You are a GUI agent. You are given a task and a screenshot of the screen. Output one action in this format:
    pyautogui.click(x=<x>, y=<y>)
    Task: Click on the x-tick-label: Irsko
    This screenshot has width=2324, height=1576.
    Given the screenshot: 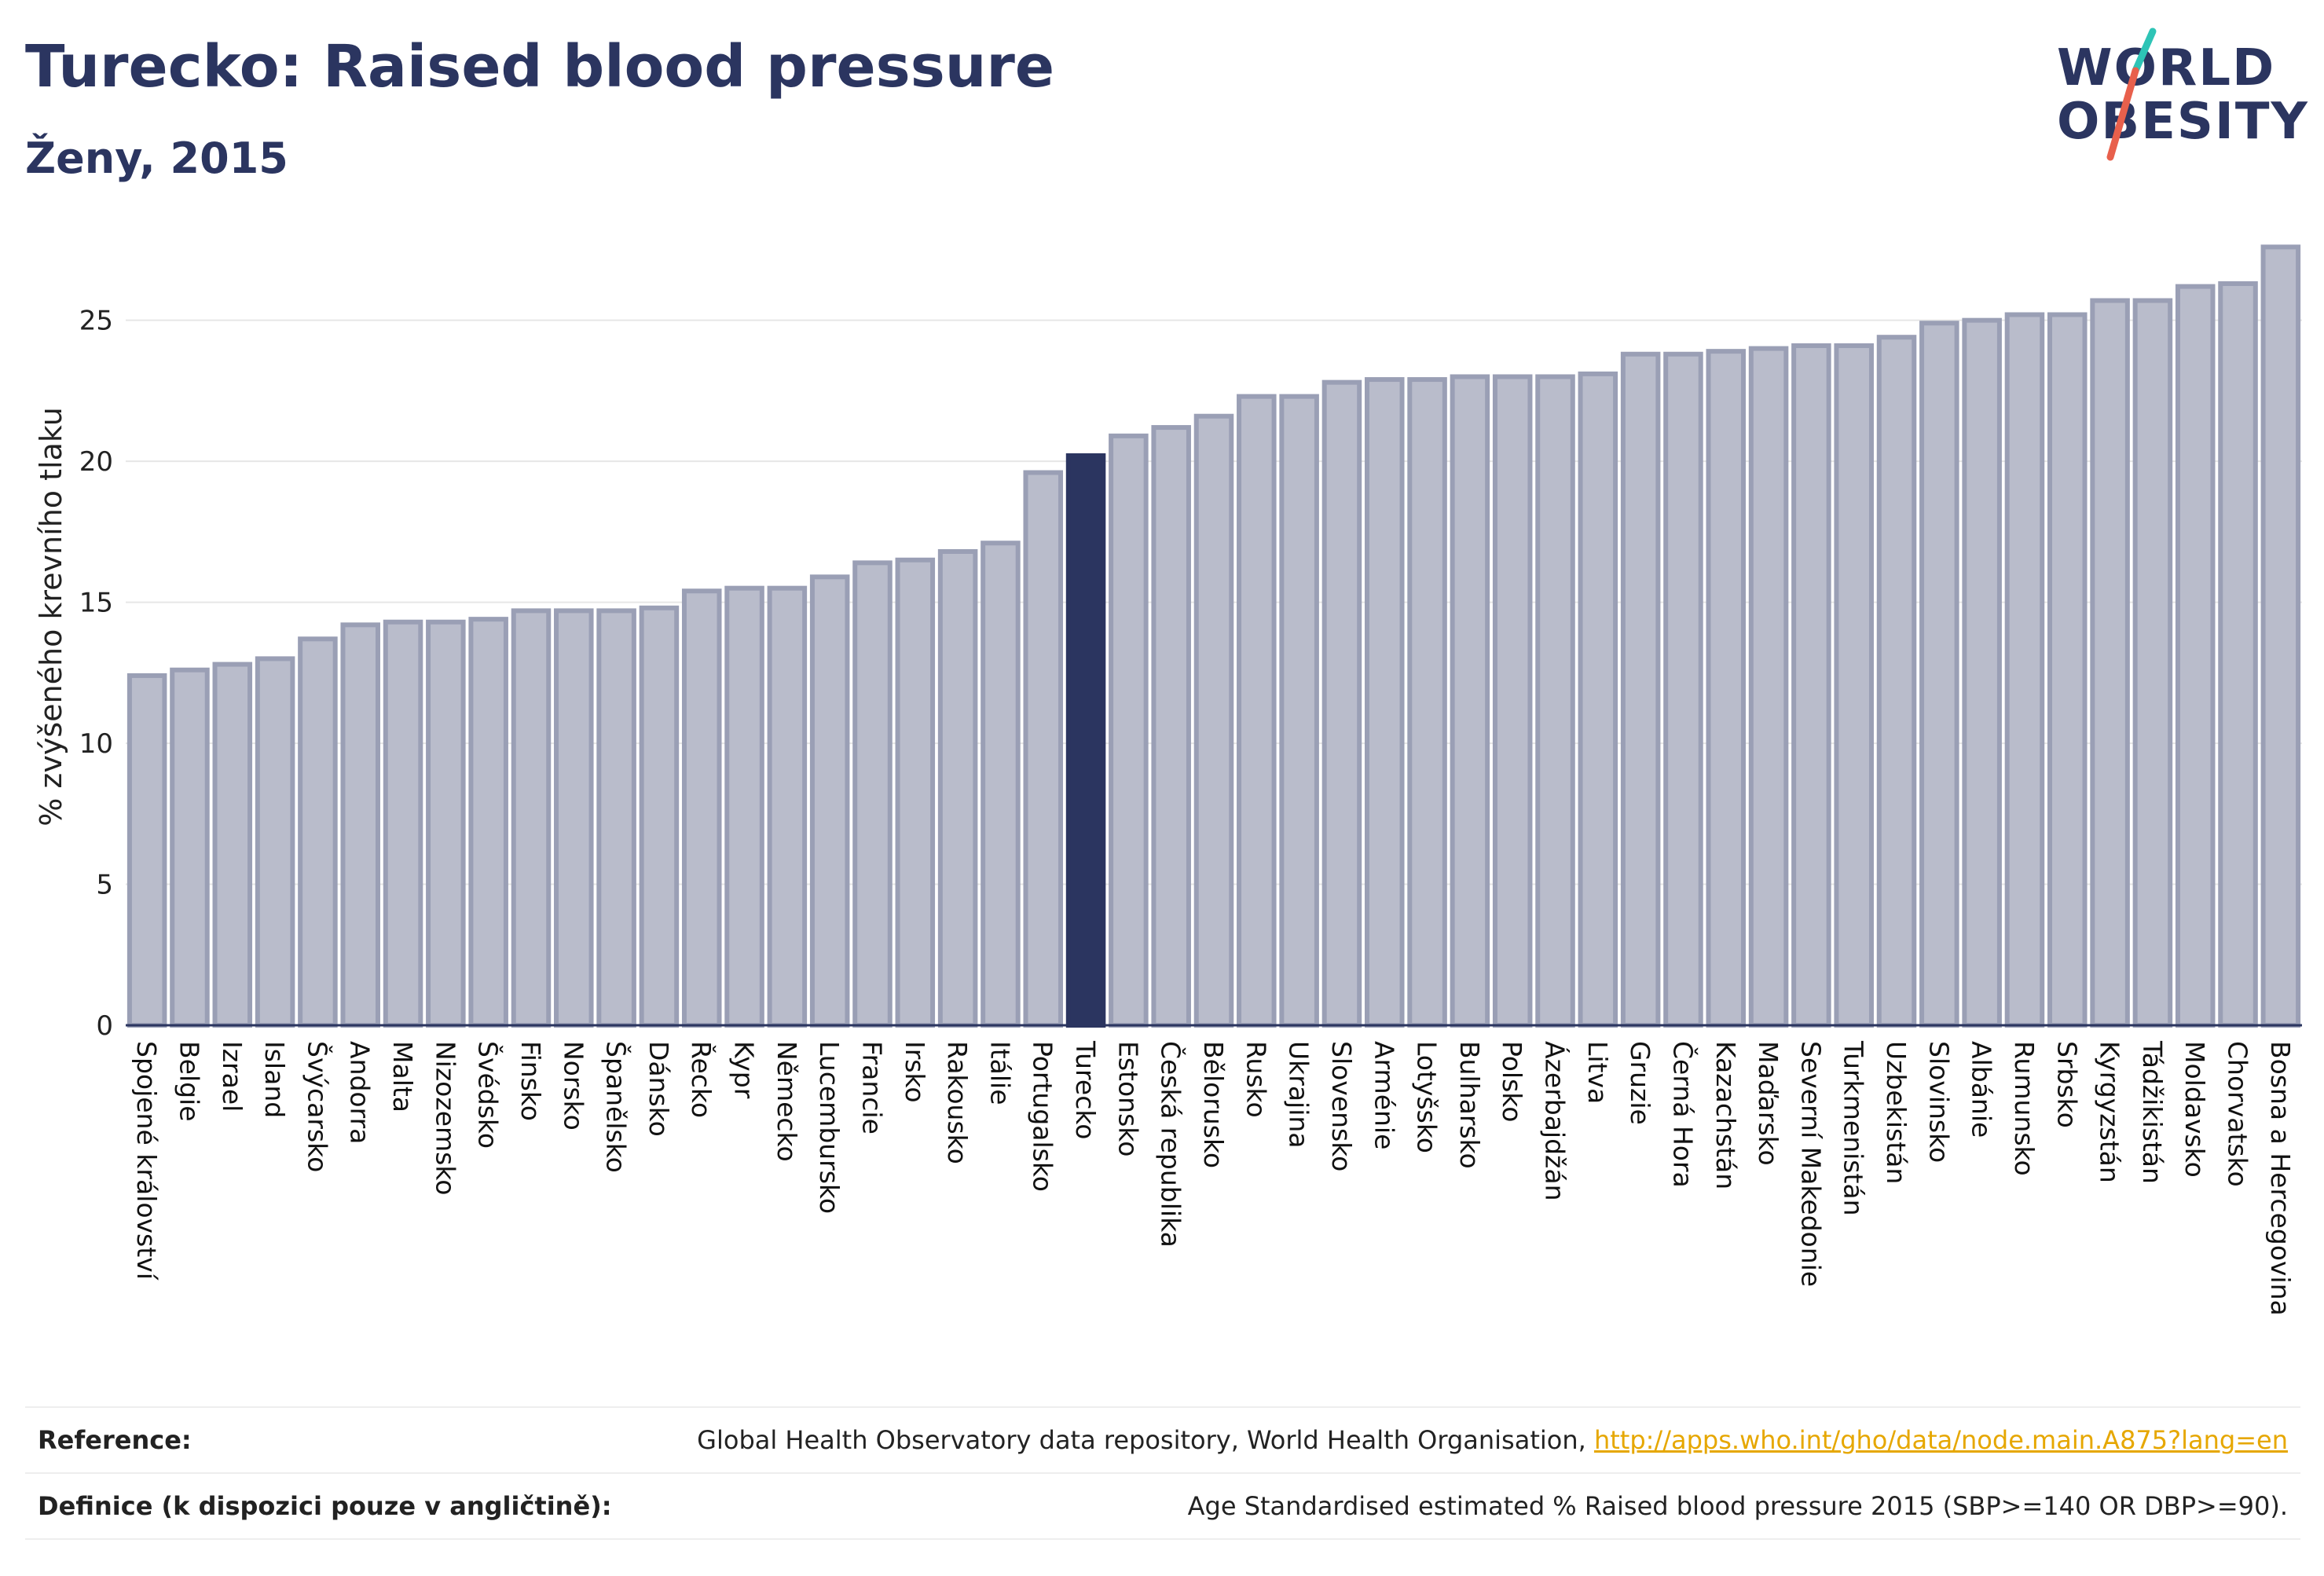 What is the action you would take?
    pyautogui.click(x=915, y=1072)
    